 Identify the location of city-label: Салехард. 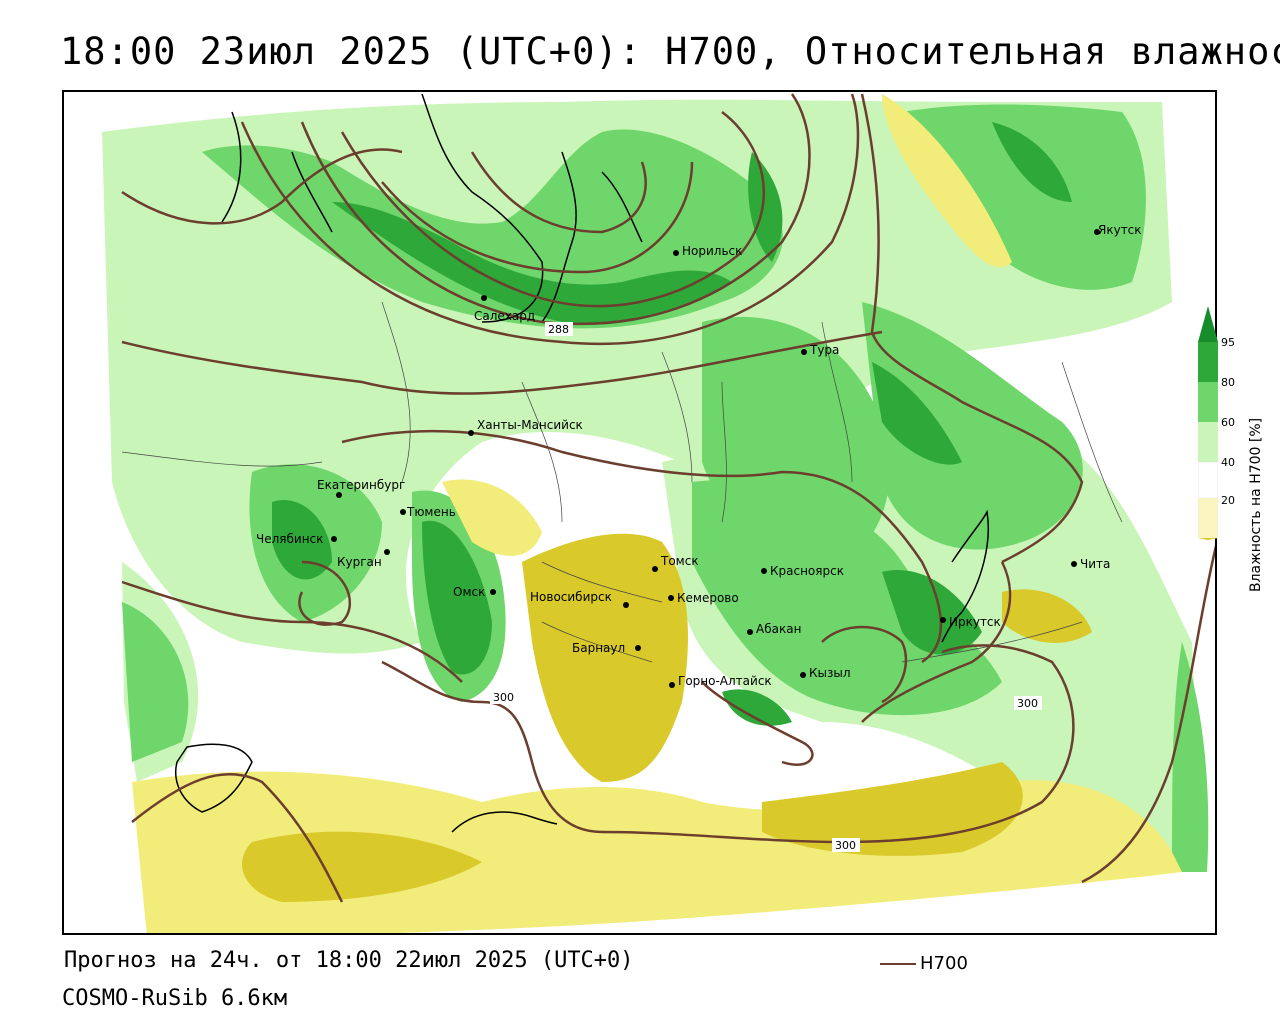
(504, 316).